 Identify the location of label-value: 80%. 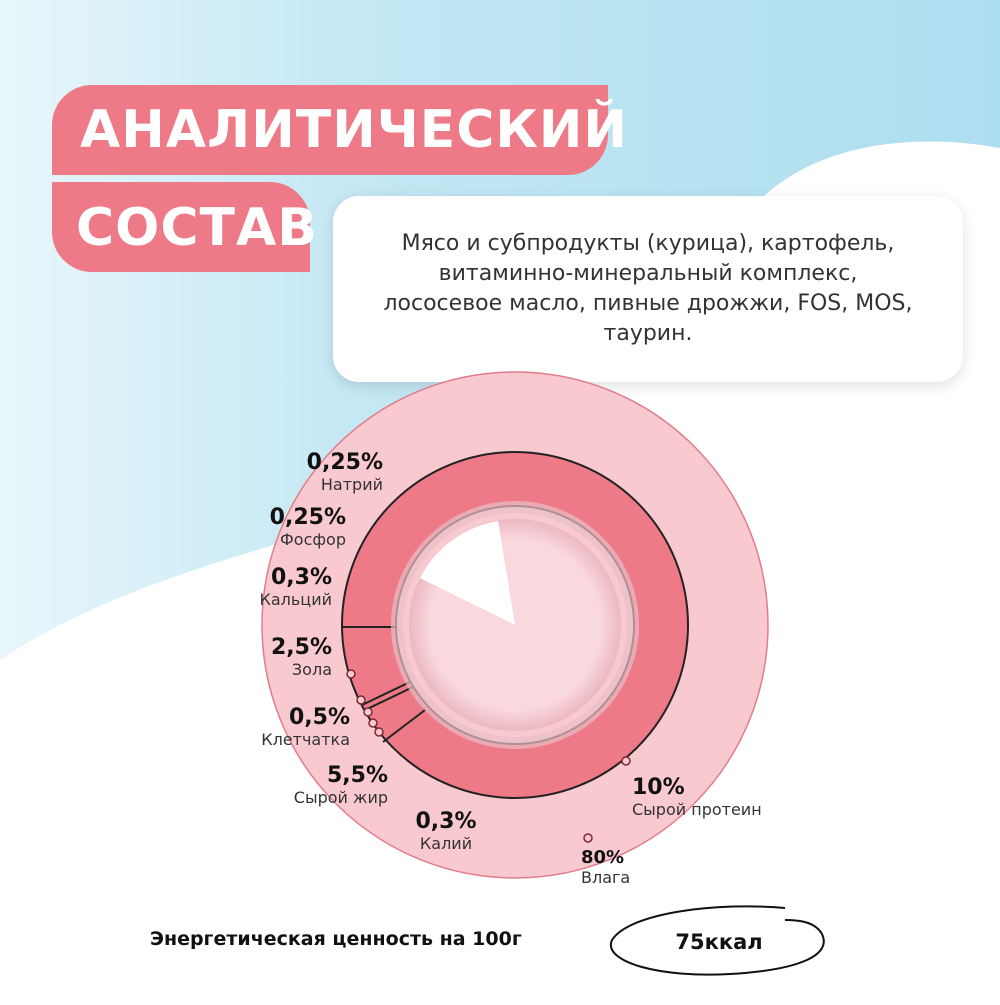
(603, 857).